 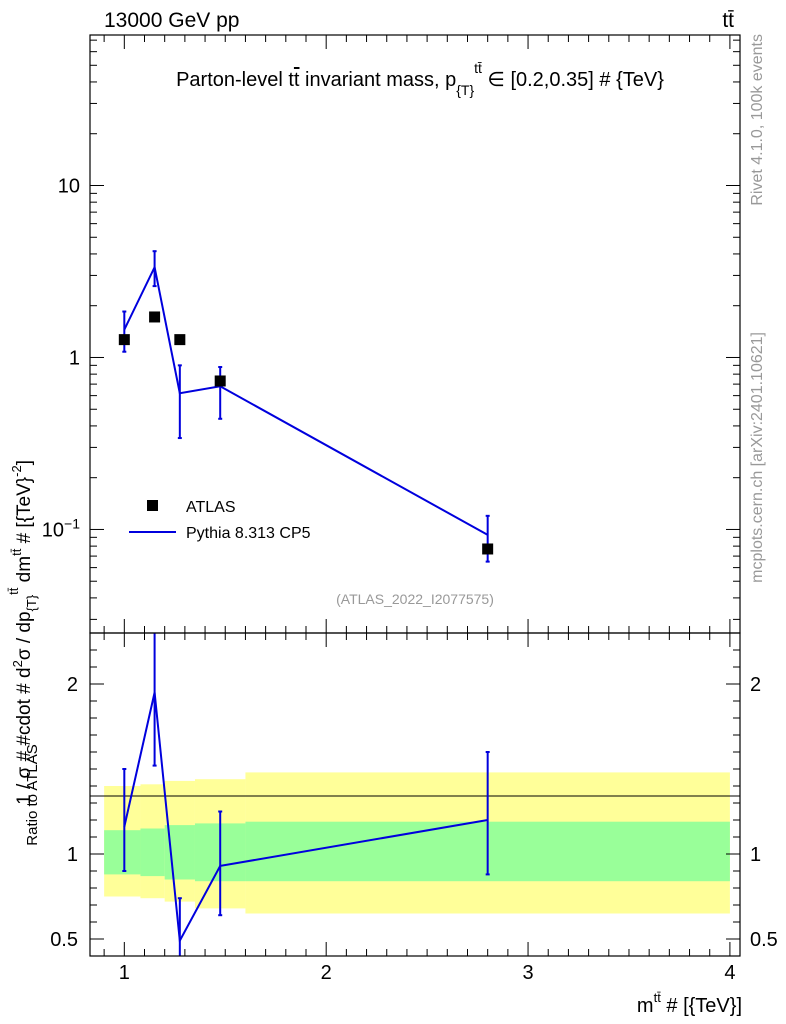 I want to click on xlabel-b: # [{TeV}], so click(x=701, y=1006).